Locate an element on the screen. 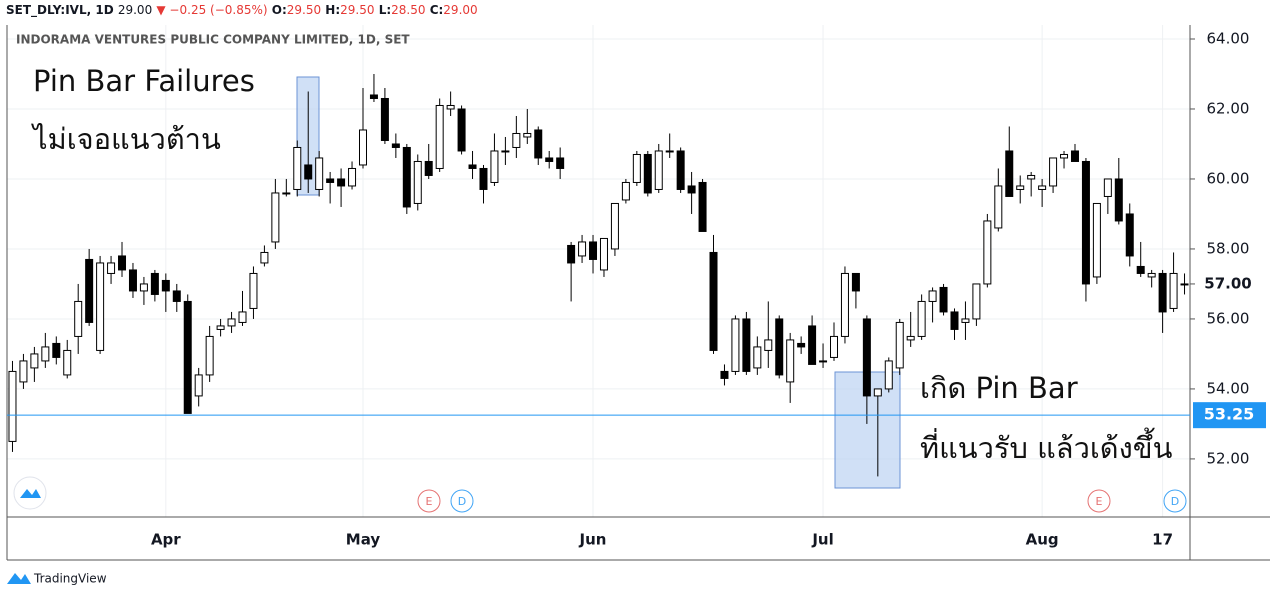 This screenshot has height=602, width=1274. x-tick-label: Jul is located at coordinates (822, 540).